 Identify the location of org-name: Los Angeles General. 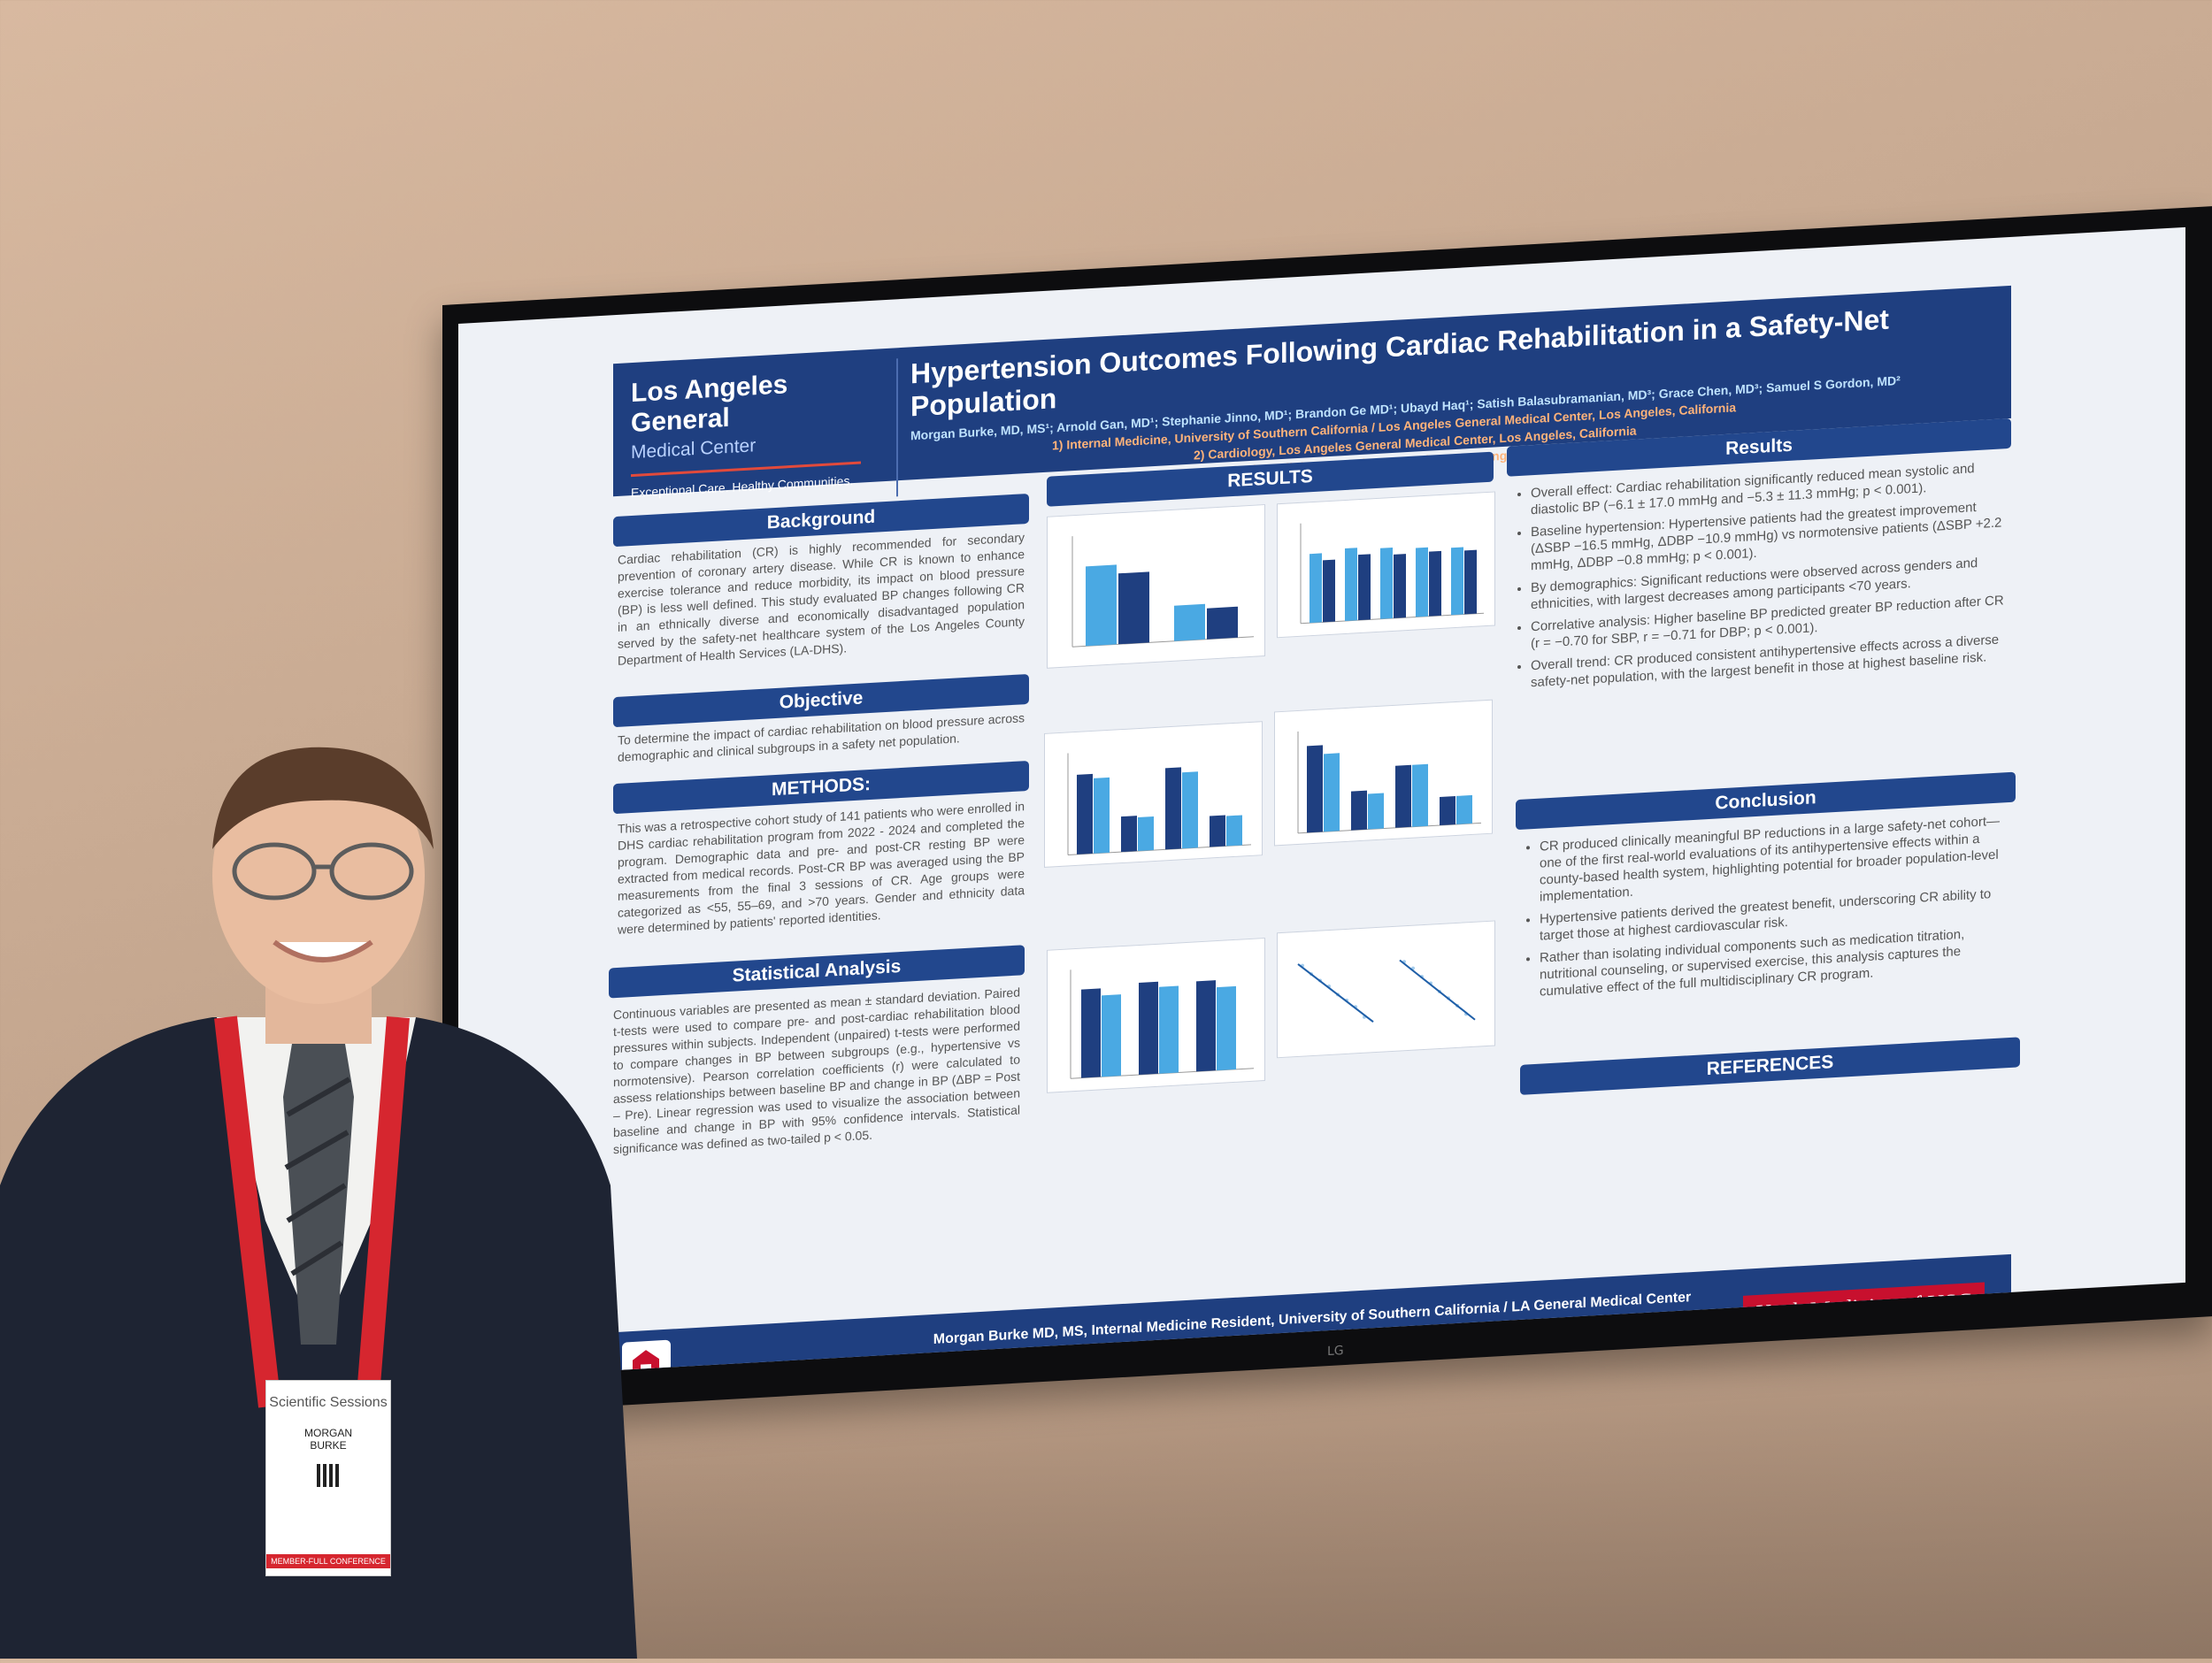
(710, 405).